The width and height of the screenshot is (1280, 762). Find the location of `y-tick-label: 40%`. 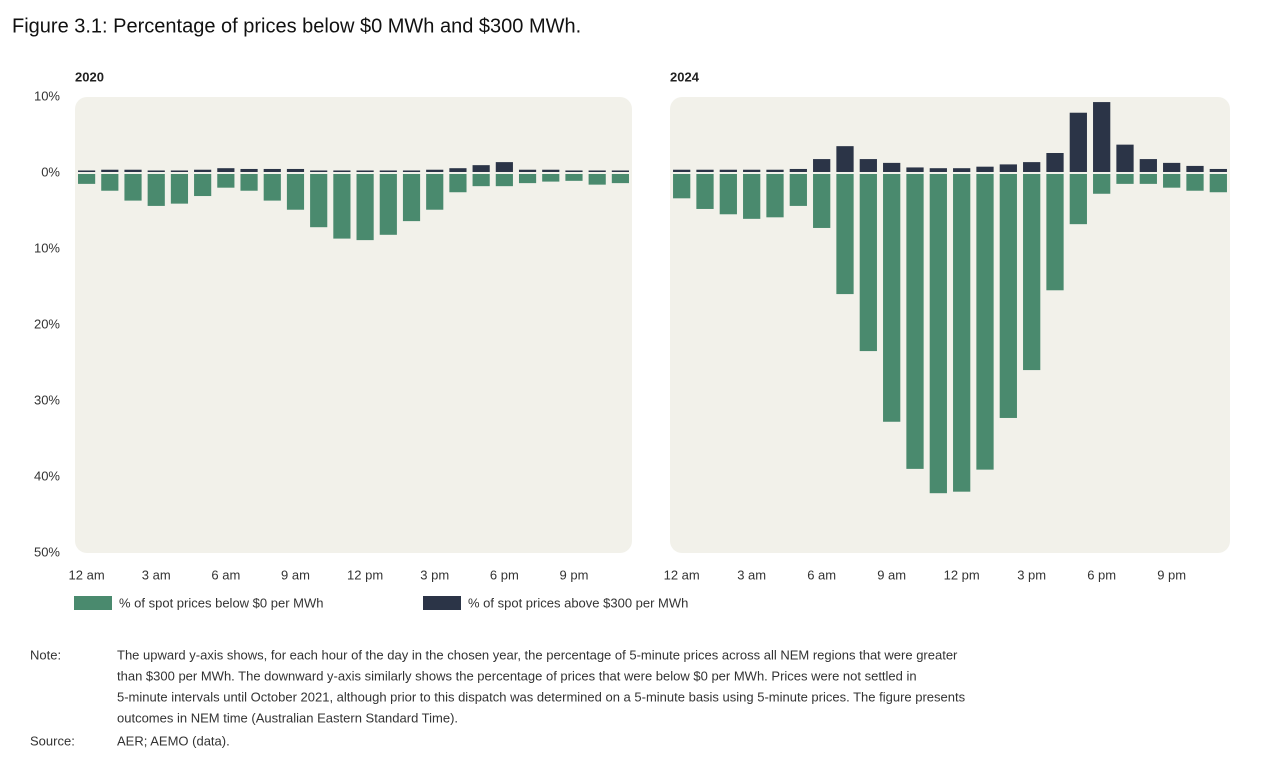

y-tick-label: 40% is located at coordinates (47, 475).